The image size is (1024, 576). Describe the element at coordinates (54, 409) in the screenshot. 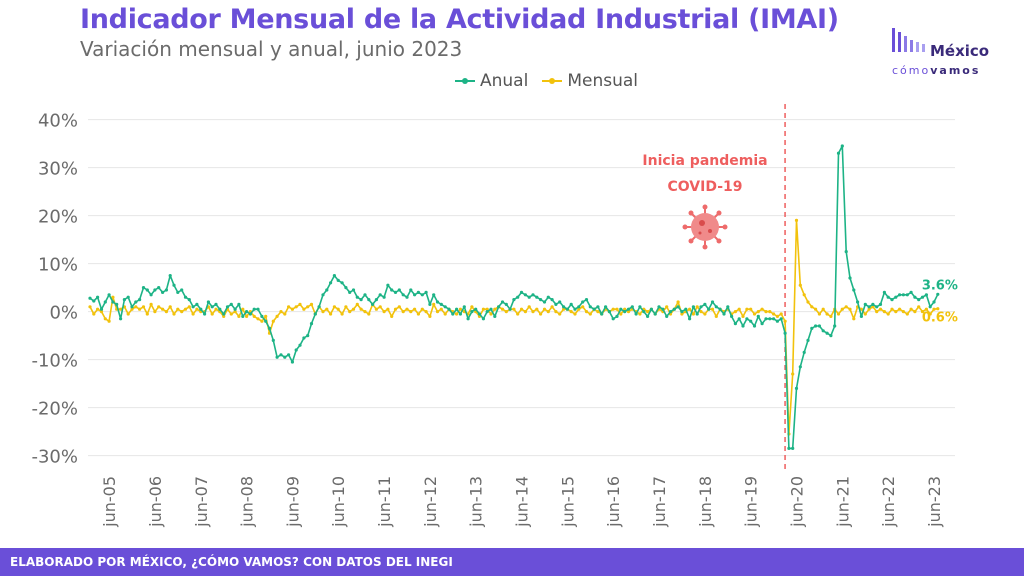

I see `y-tick-label: -20%` at that location.